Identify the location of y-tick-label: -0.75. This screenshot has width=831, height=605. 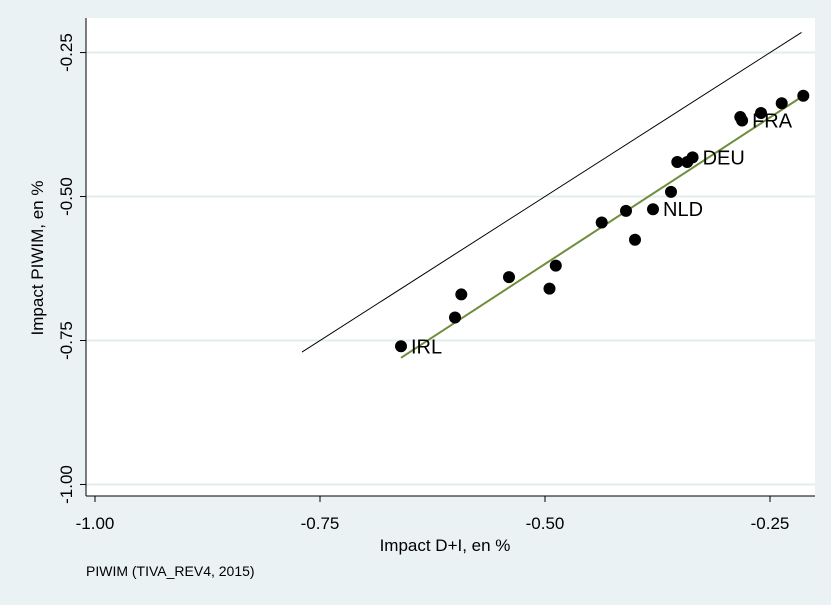
(66, 340).